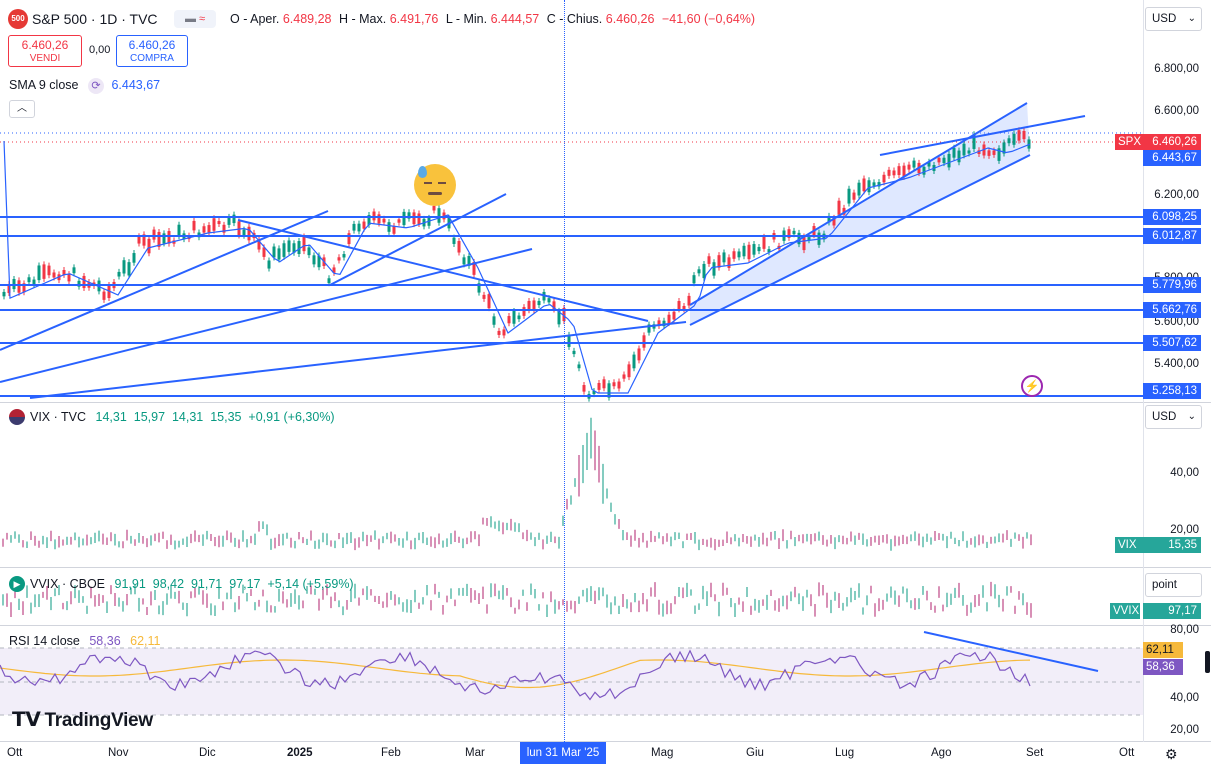 The image size is (1211, 777). I want to click on change-value: −41,60 (−0,64%), so click(708, 19).